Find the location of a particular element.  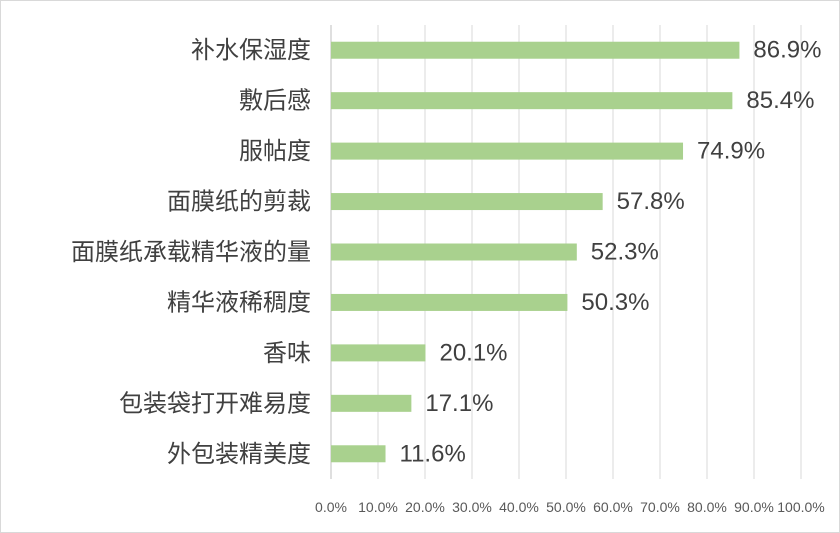

data-label-6: 20.1% is located at coordinates (473, 352).